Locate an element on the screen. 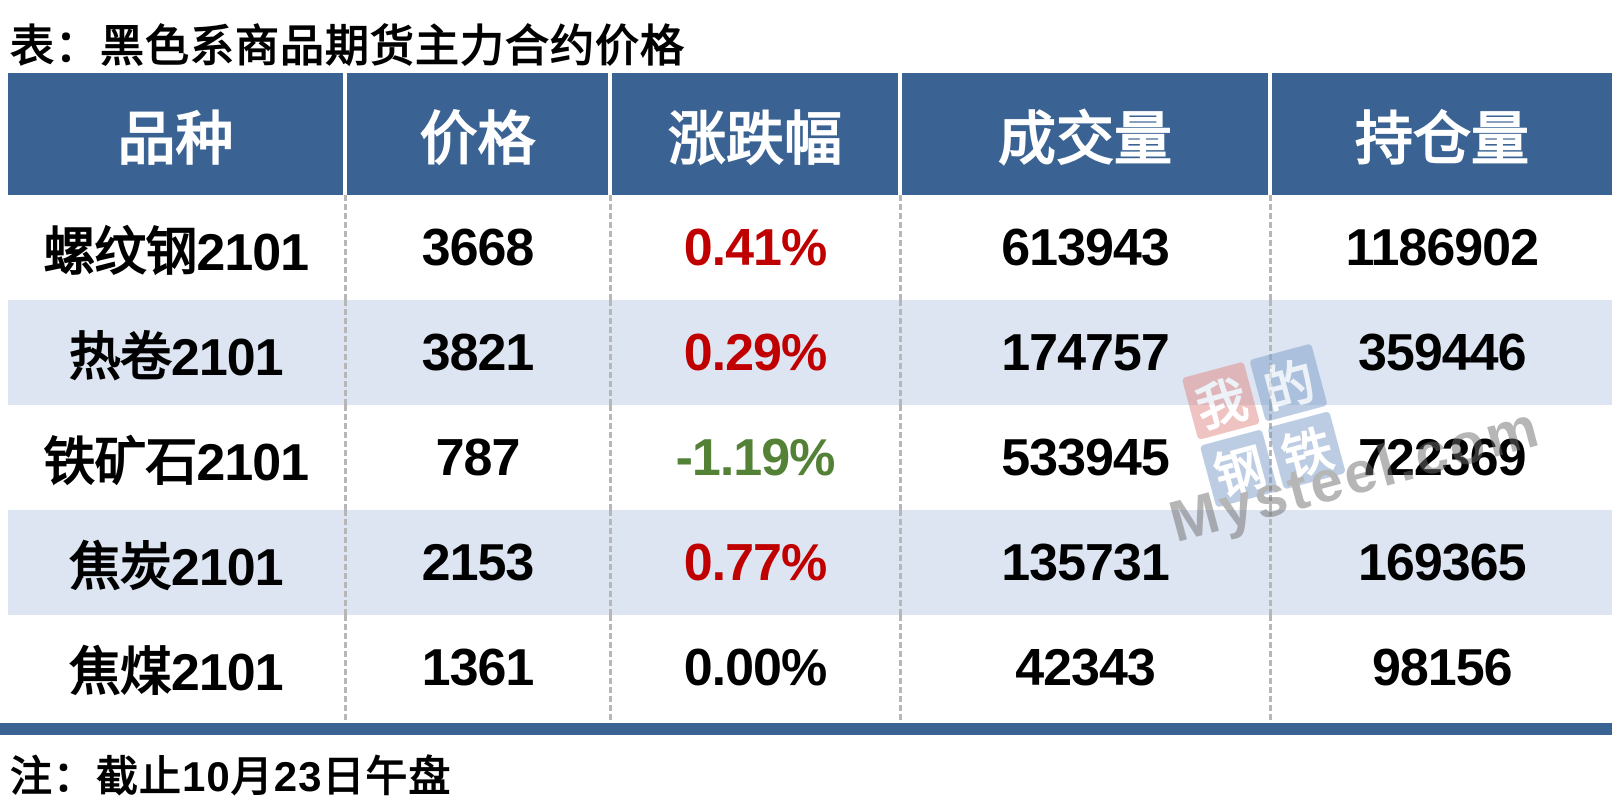 This screenshot has height=806, width=1612. variety-cell: 螺纹钢2101 is located at coordinates (176, 253).